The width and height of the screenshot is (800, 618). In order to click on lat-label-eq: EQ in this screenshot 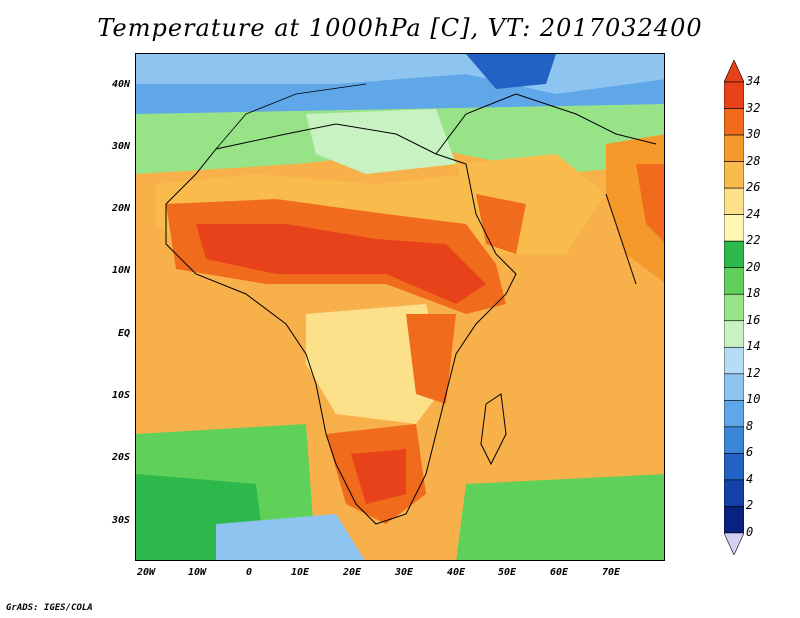, I will do `click(123, 333)`.